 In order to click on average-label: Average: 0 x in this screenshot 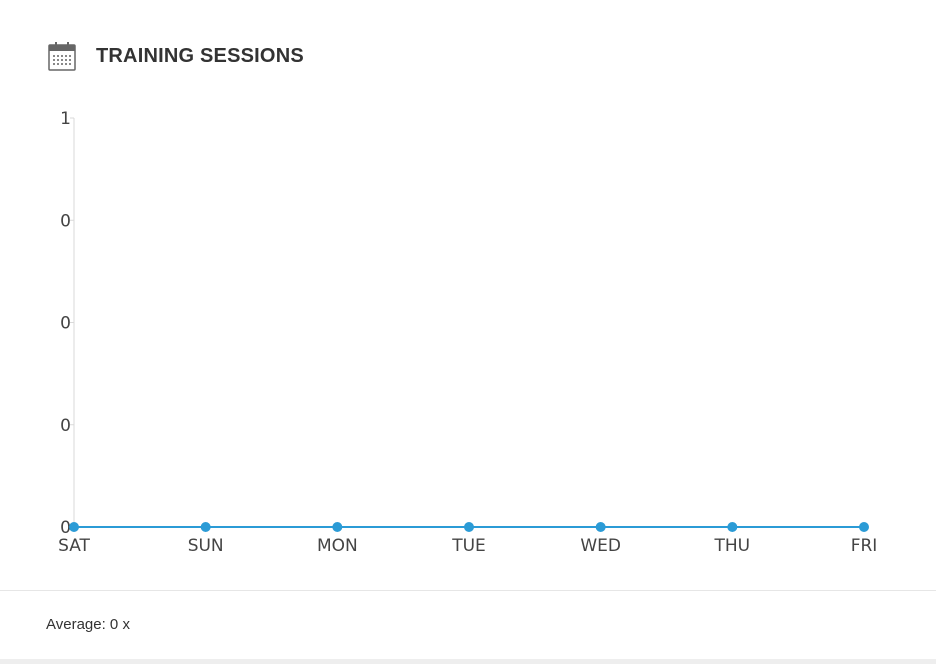, I will do `click(88, 624)`.